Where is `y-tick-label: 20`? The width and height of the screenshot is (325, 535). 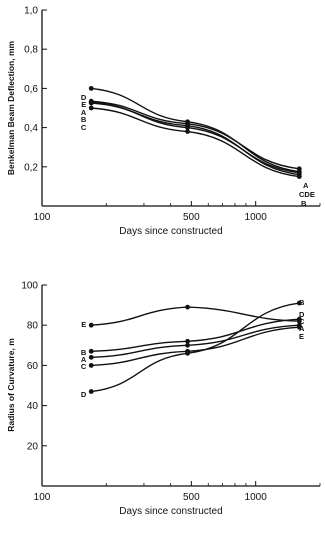 y-tick-label: 20 is located at coordinates (33, 446).